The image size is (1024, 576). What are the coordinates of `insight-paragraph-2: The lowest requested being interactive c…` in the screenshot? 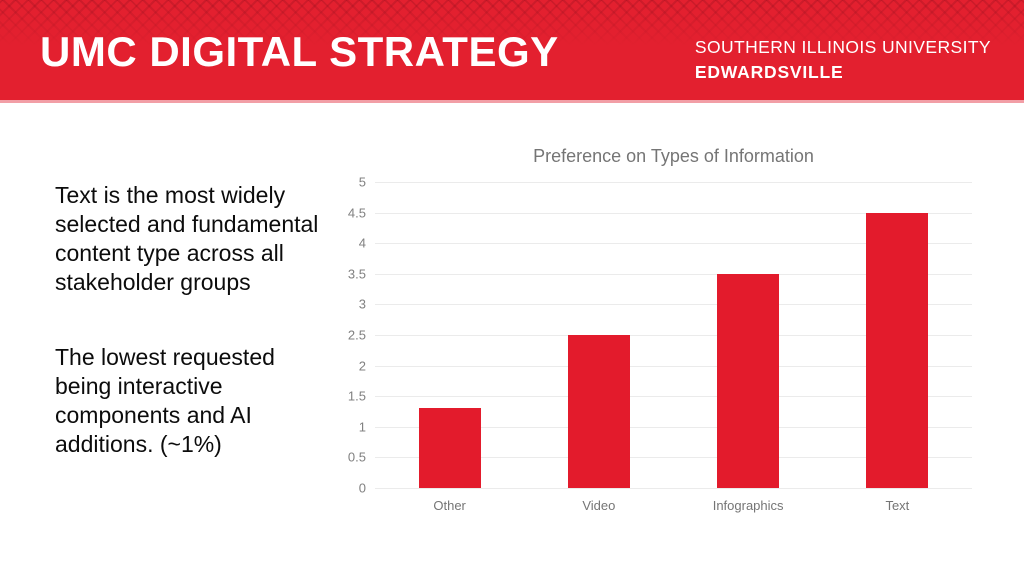 It's located at (165, 400).